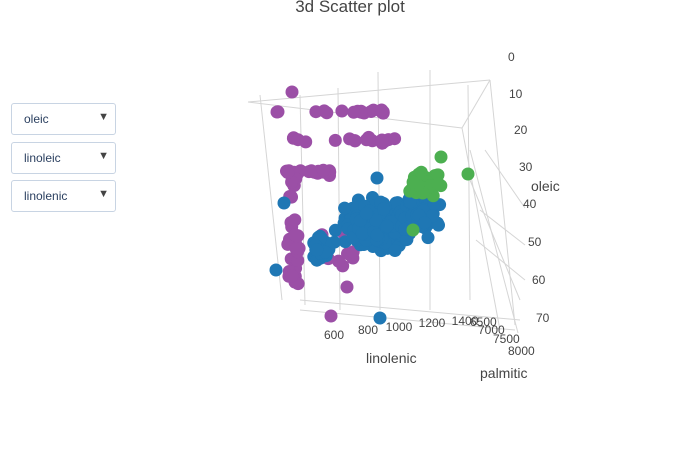  Describe the element at coordinates (545, 186) in the screenshot. I see `axis-title-oleic: oleic` at that location.